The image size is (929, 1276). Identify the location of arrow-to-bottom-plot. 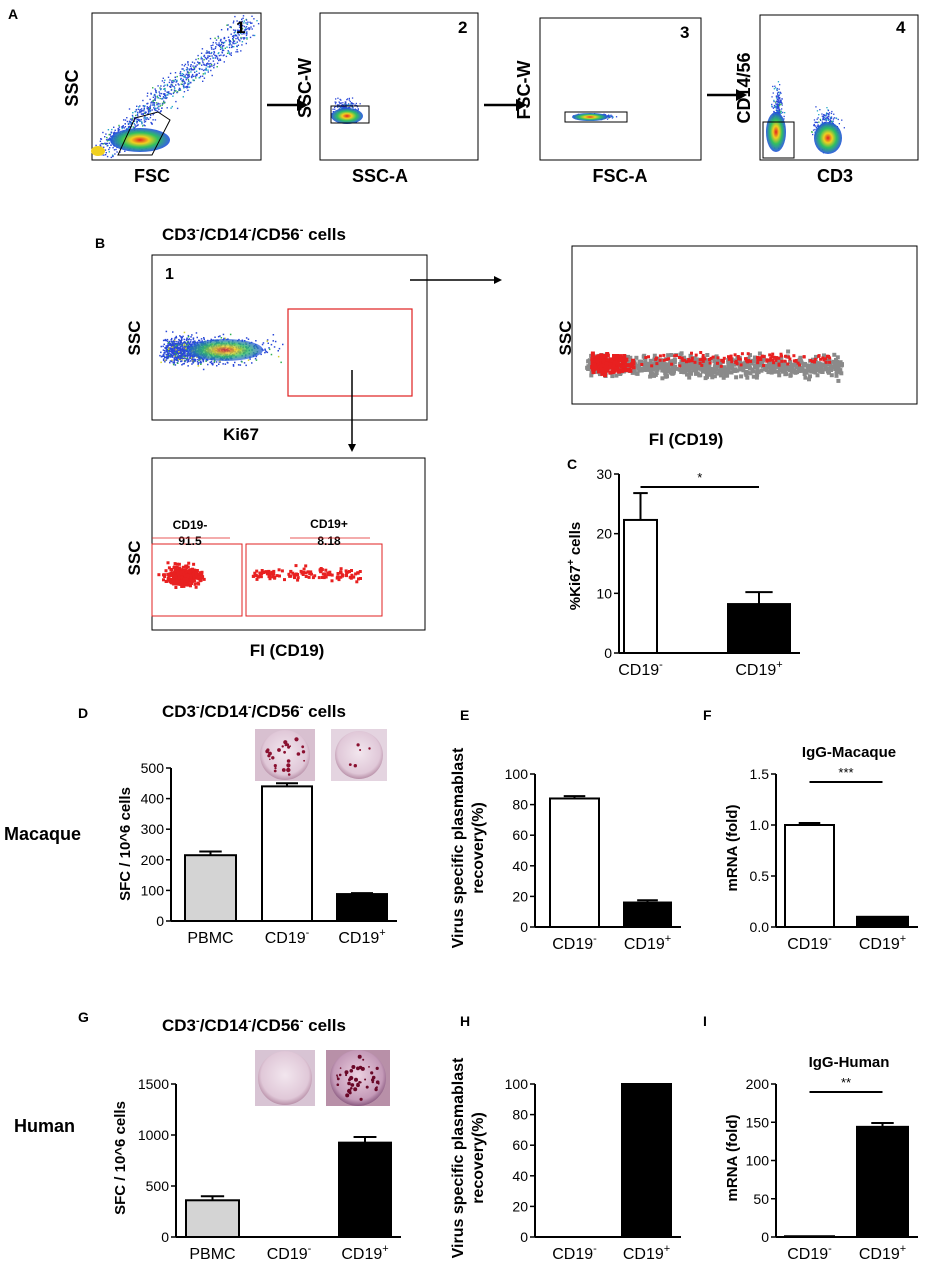
(352, 411).